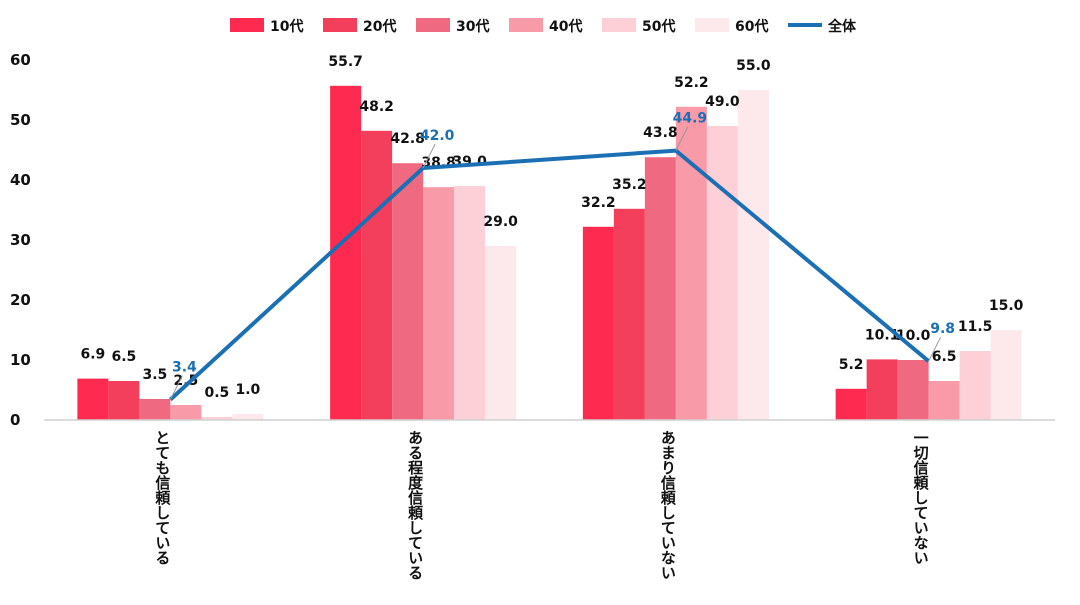 The image size is (1080, 605). What do you see at coordinates (629, 185) in the screenshot?
I see `bar-value-label: 35.2` at bounding box center [629, 185].